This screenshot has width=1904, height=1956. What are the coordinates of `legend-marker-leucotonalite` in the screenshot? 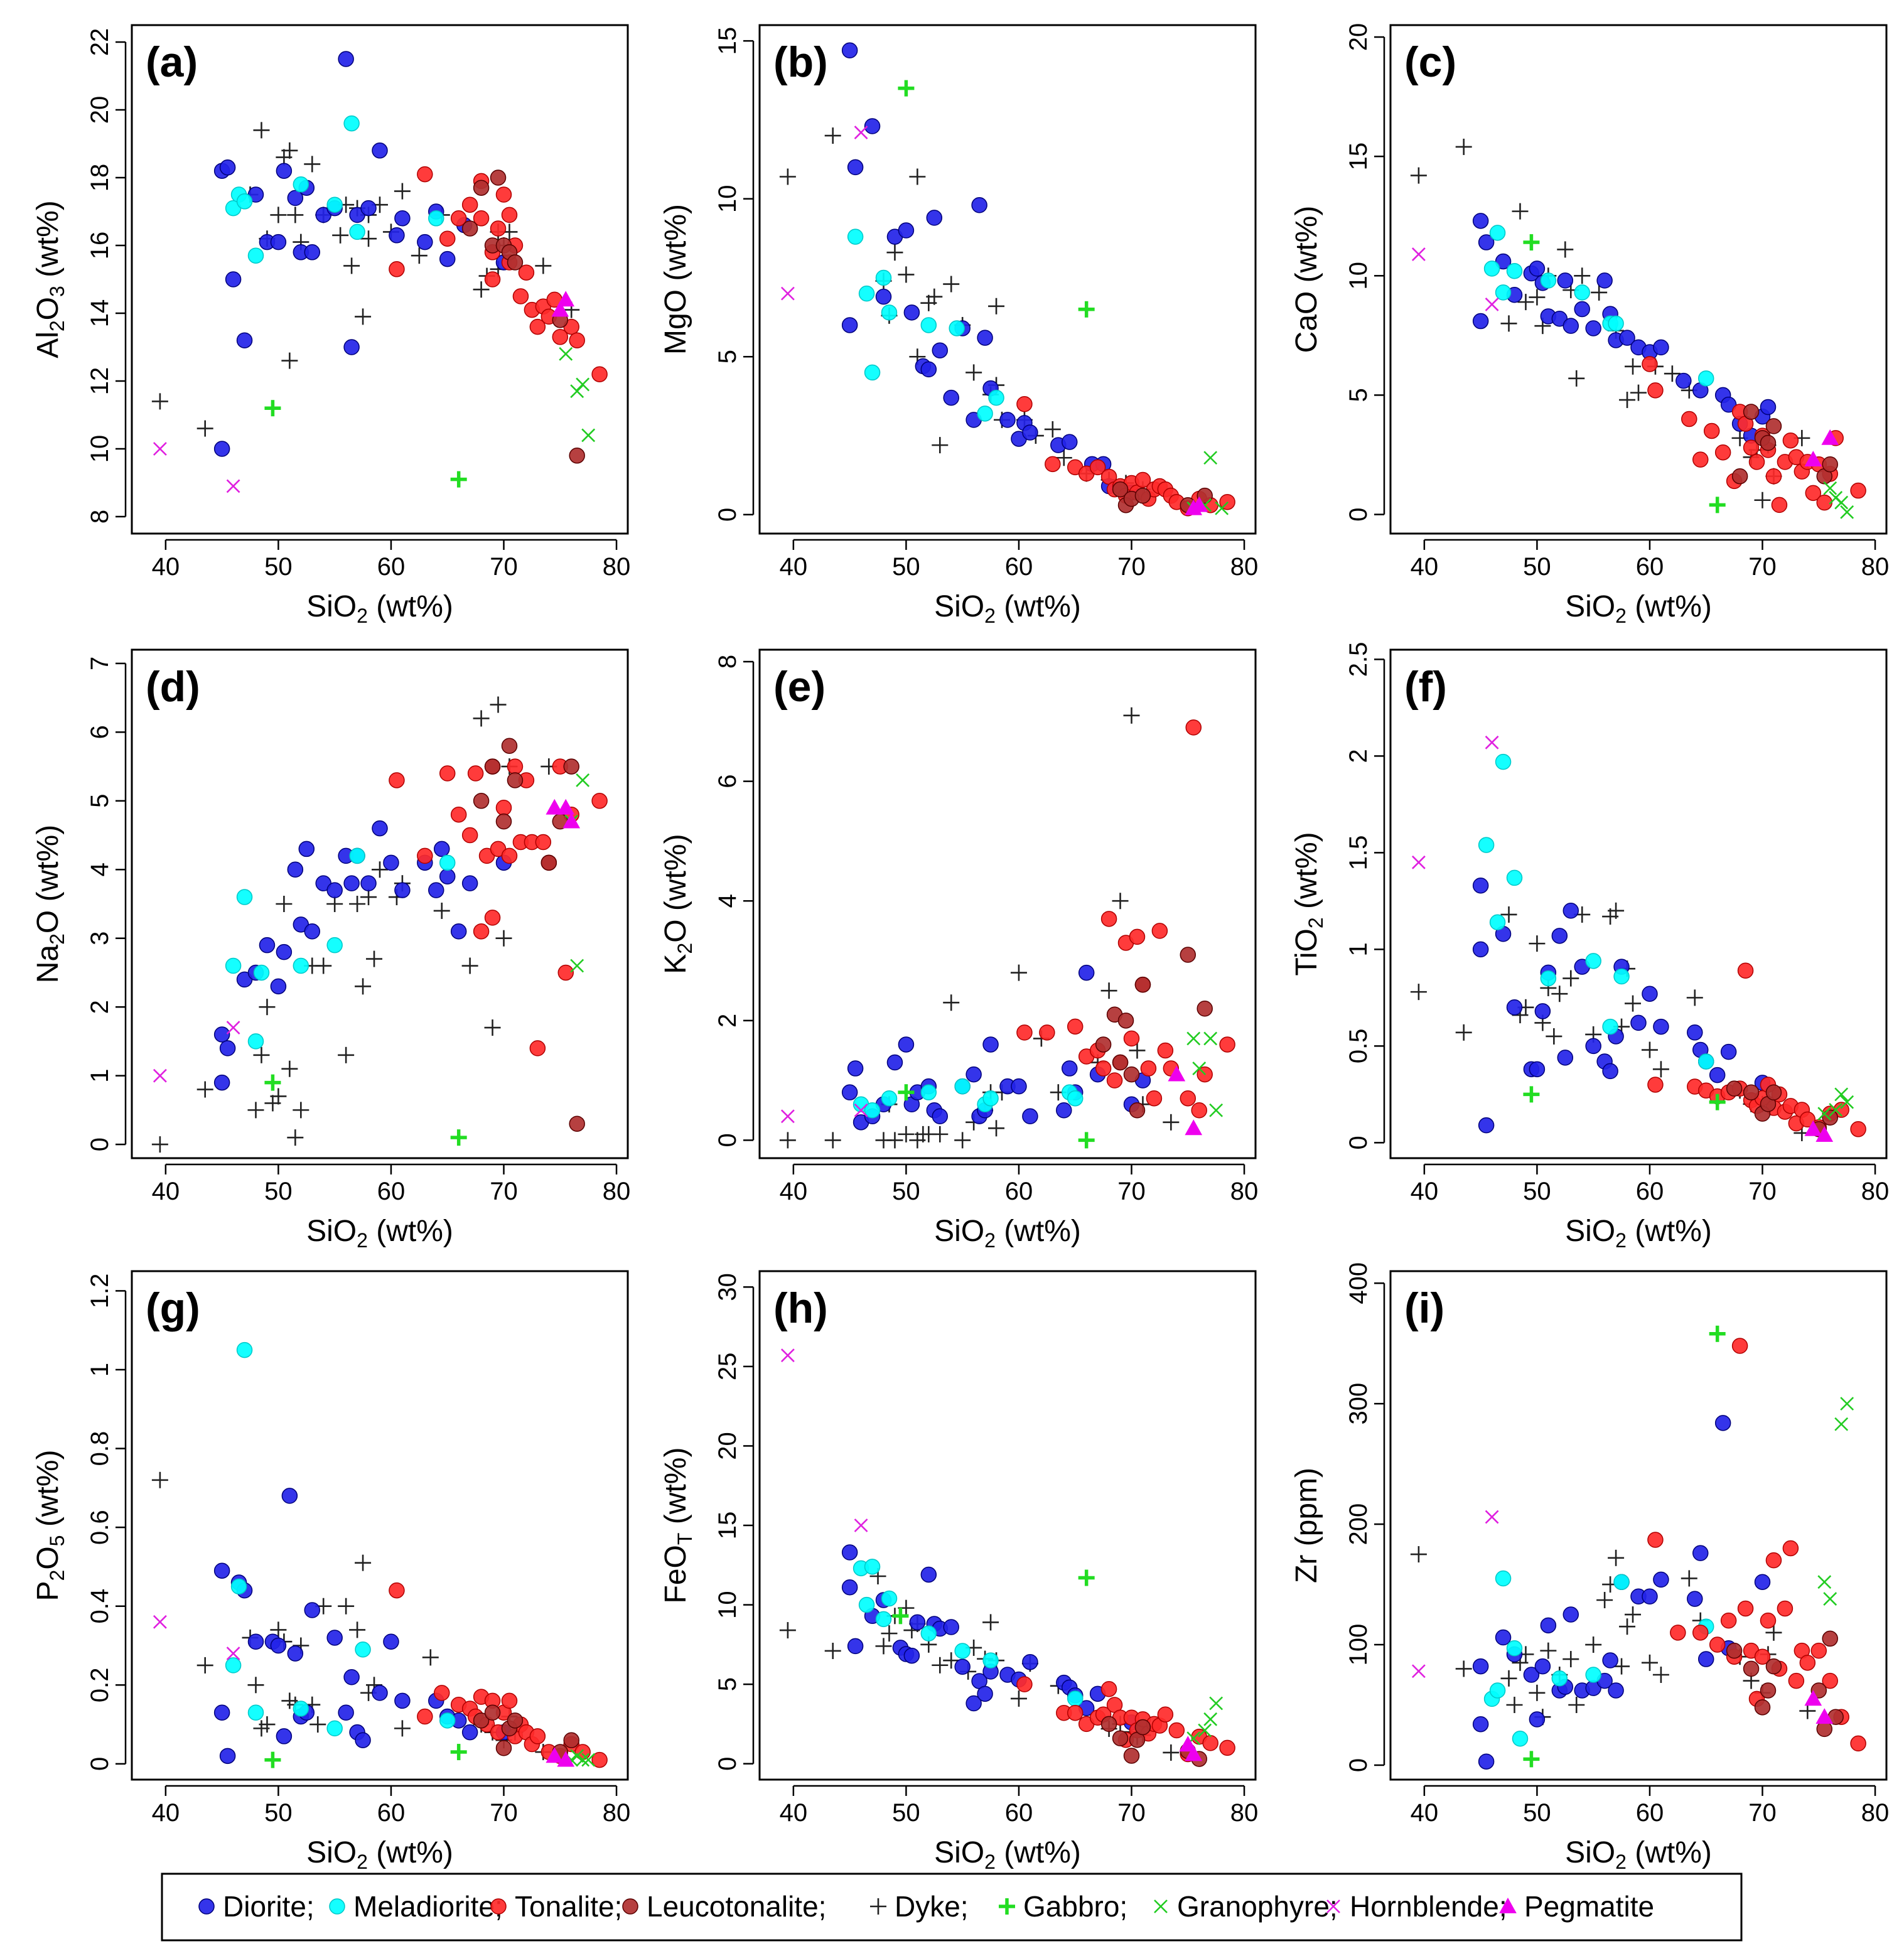 It's located at (630, 1906).